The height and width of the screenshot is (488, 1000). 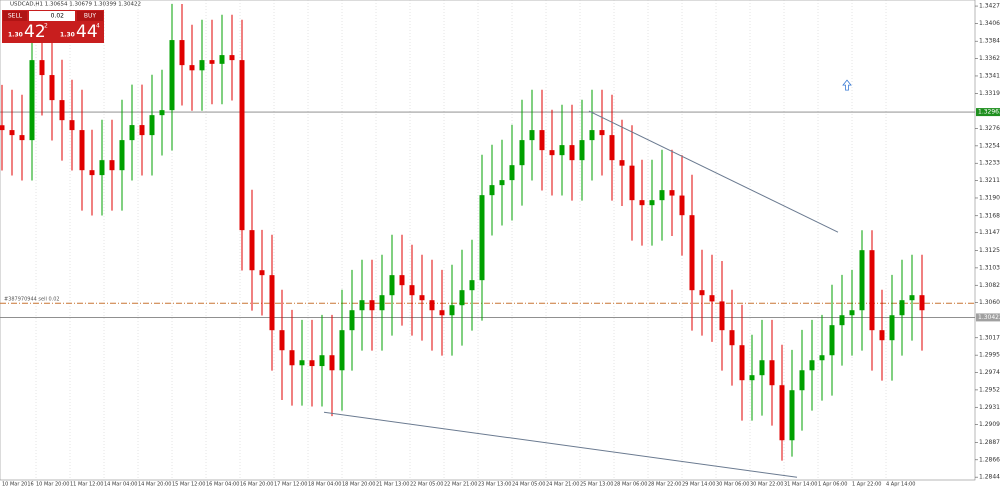 What do you see at coordinates (989, 424) in the screenshot?
I see `y-tick-label: 1.29095` at bounding box center [989, 424].